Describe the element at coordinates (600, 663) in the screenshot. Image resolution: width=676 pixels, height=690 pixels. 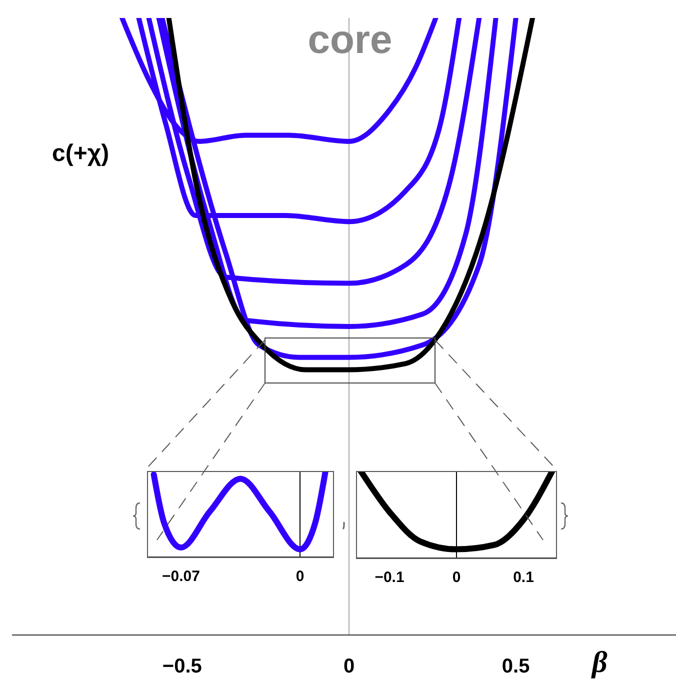
I see `x-axis-title: β` at that location.